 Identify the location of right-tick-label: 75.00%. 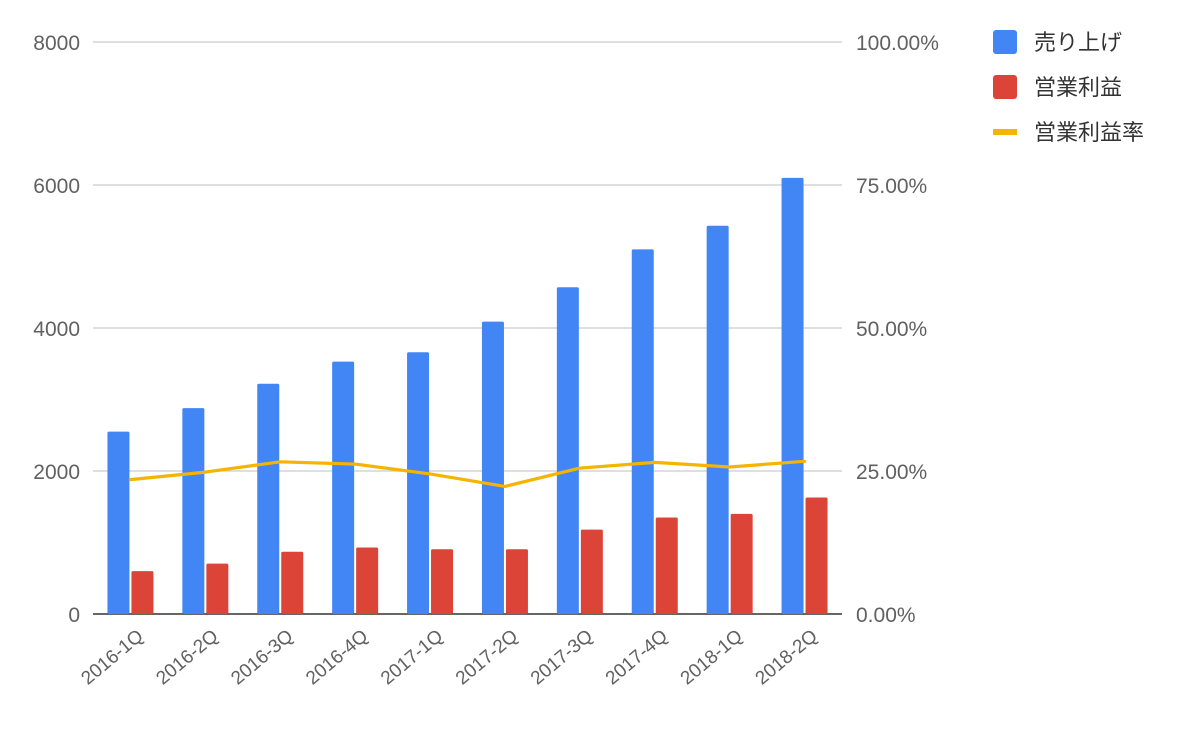
(891, 186).